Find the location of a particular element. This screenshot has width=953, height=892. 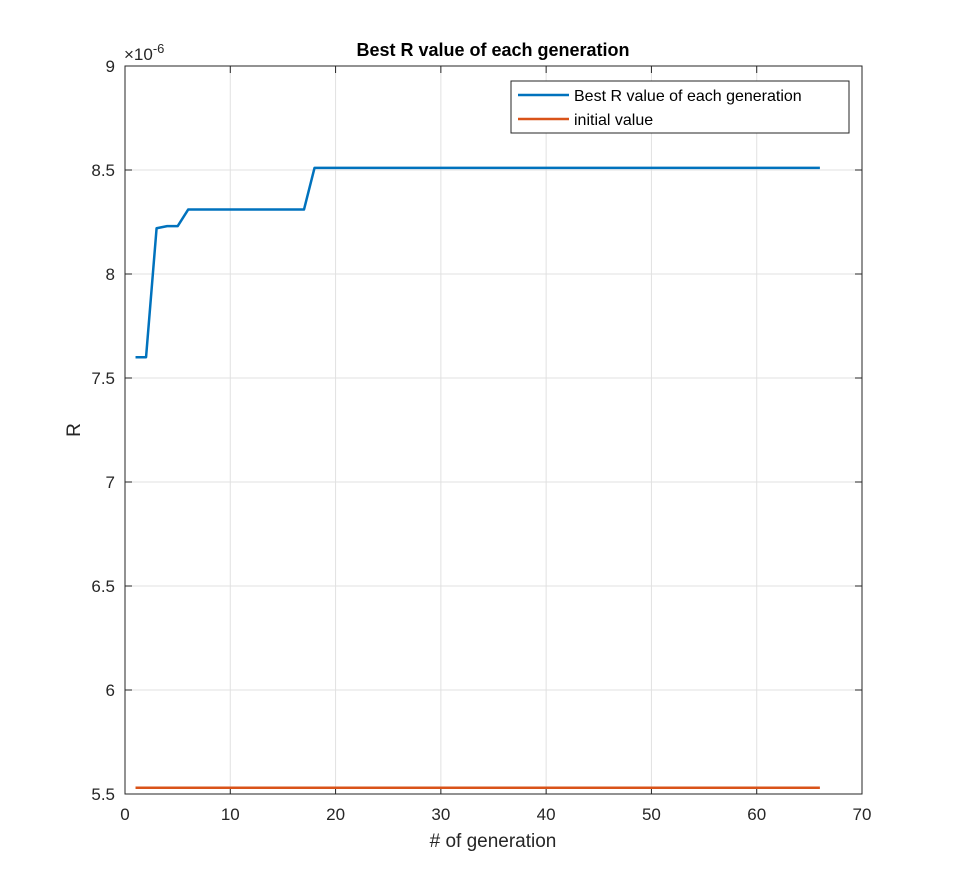

x-tick-label: 0 is located at coordinates (124, 814).